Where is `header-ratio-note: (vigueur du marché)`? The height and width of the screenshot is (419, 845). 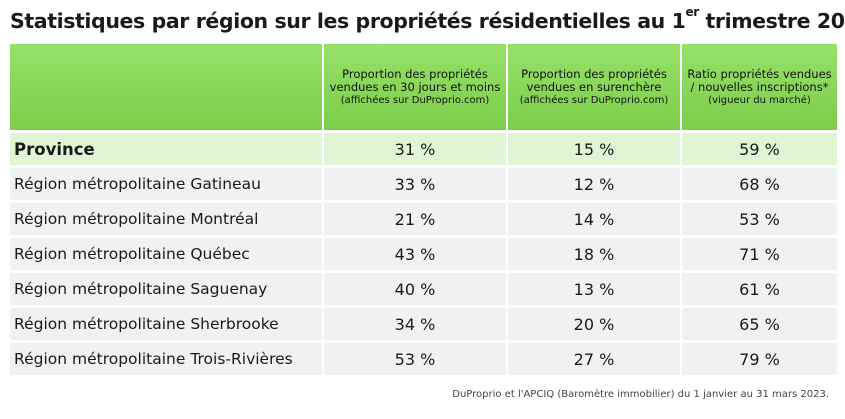
header-ratio-note: (vigueur du marché) is located at coordinates (759, 100).